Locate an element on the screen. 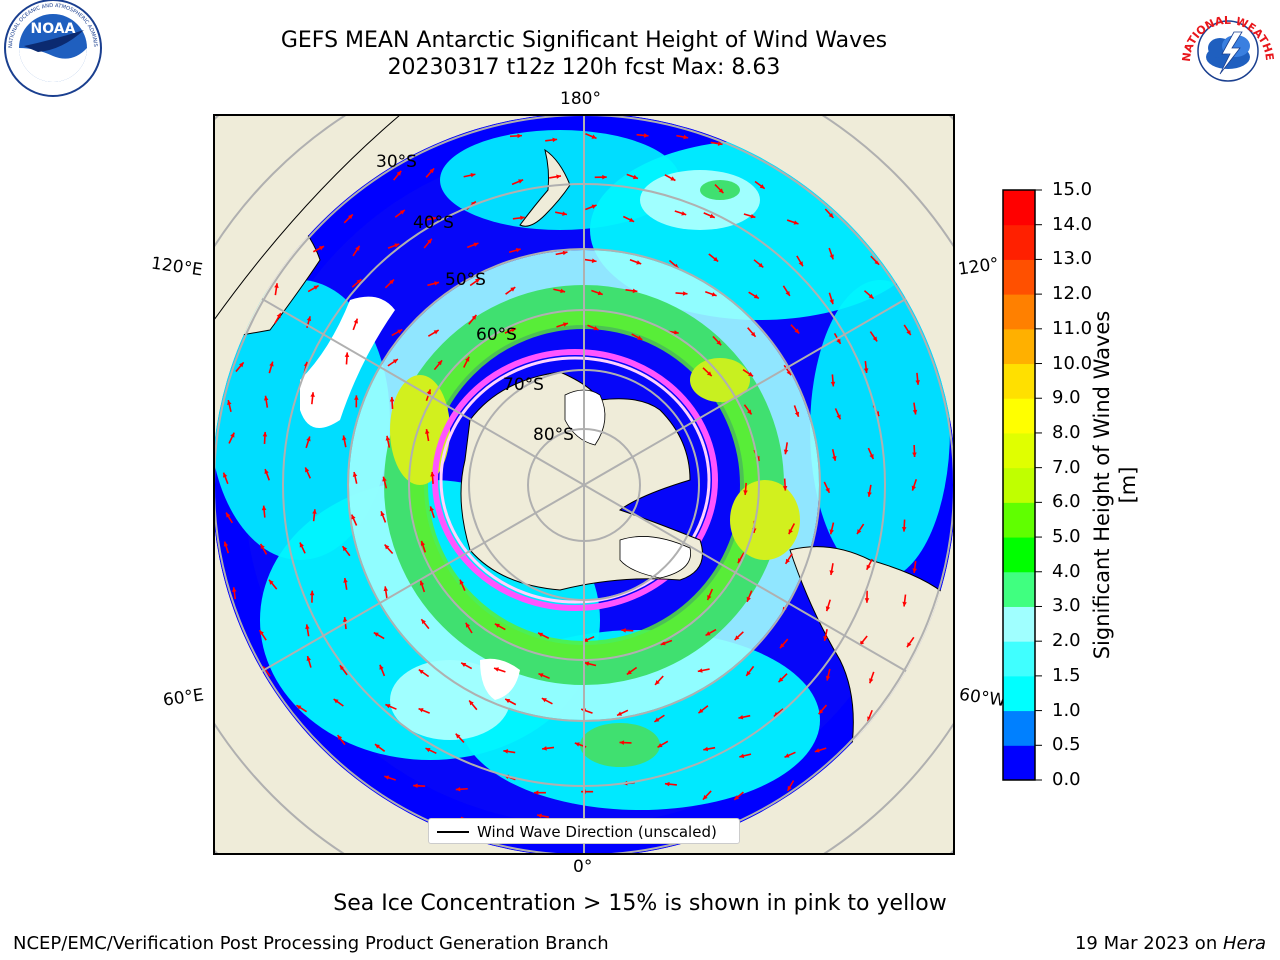  colorbar-tick-label: 1.0 is located at coordinates (1066, 710).